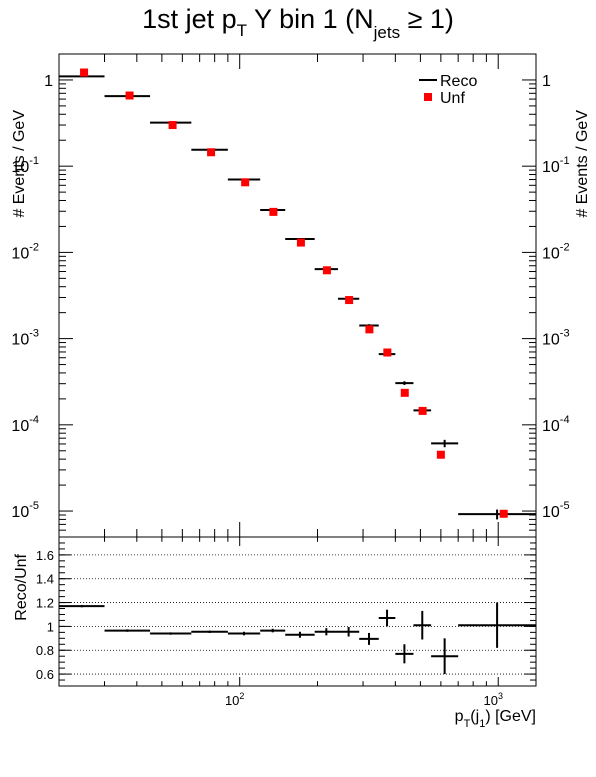 The image size is (596, 777). What do you see at coordinates (495, 719) in the screenshot?
I see `x-axis-label: pT(j1) [GeV]` at bounding box center [495, 719].